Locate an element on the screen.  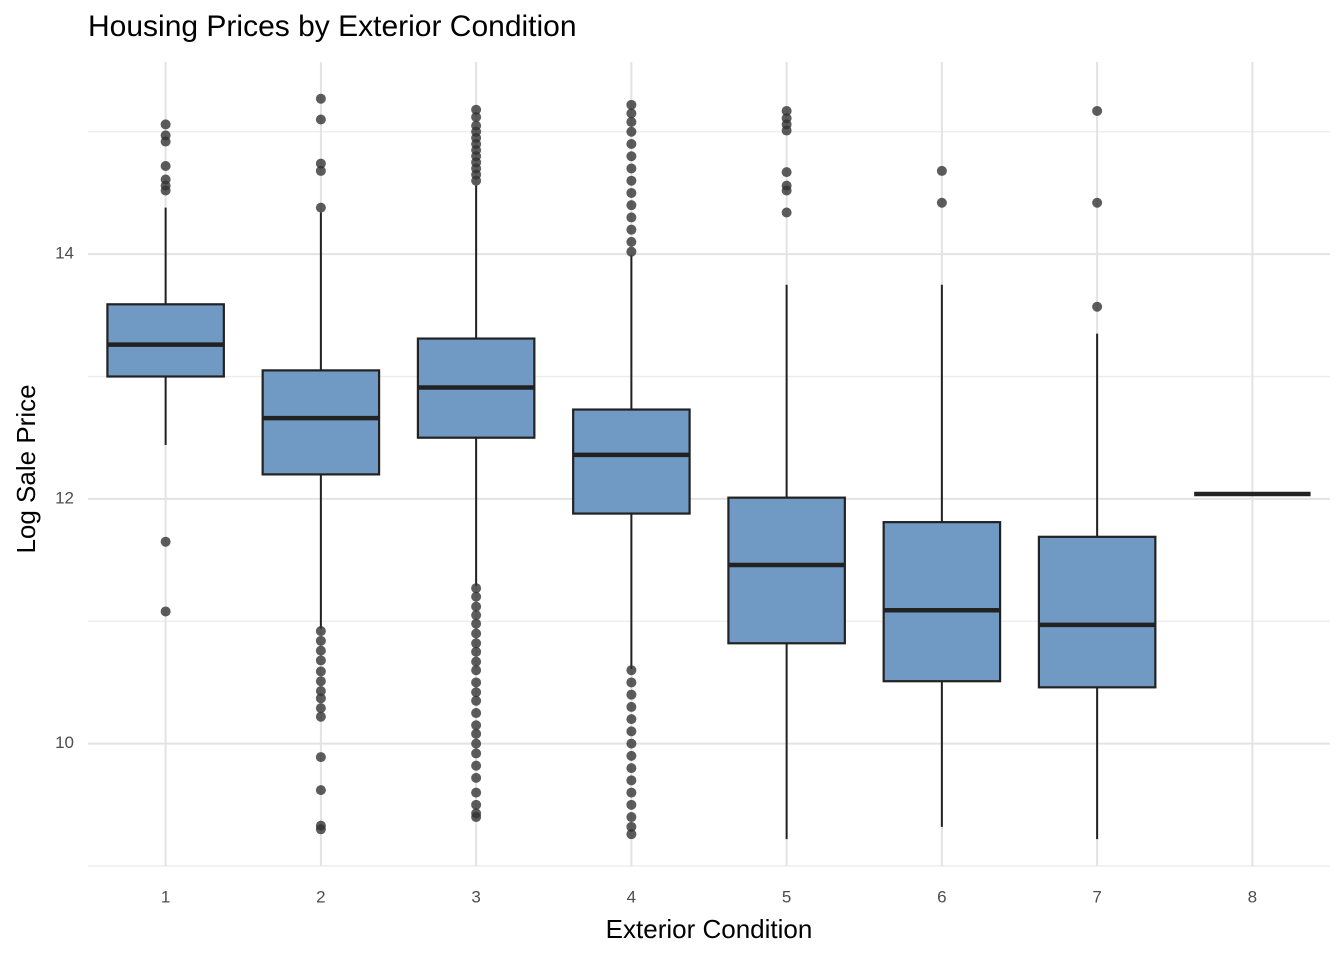
x-tick-label: 1 is located at coordinates (165, 896).